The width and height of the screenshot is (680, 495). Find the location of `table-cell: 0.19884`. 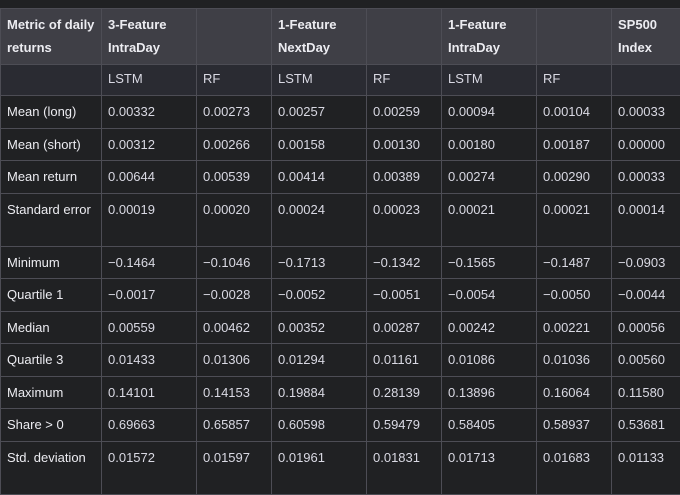

table-cell: 0.19884 is located at coordinates (319, 392).